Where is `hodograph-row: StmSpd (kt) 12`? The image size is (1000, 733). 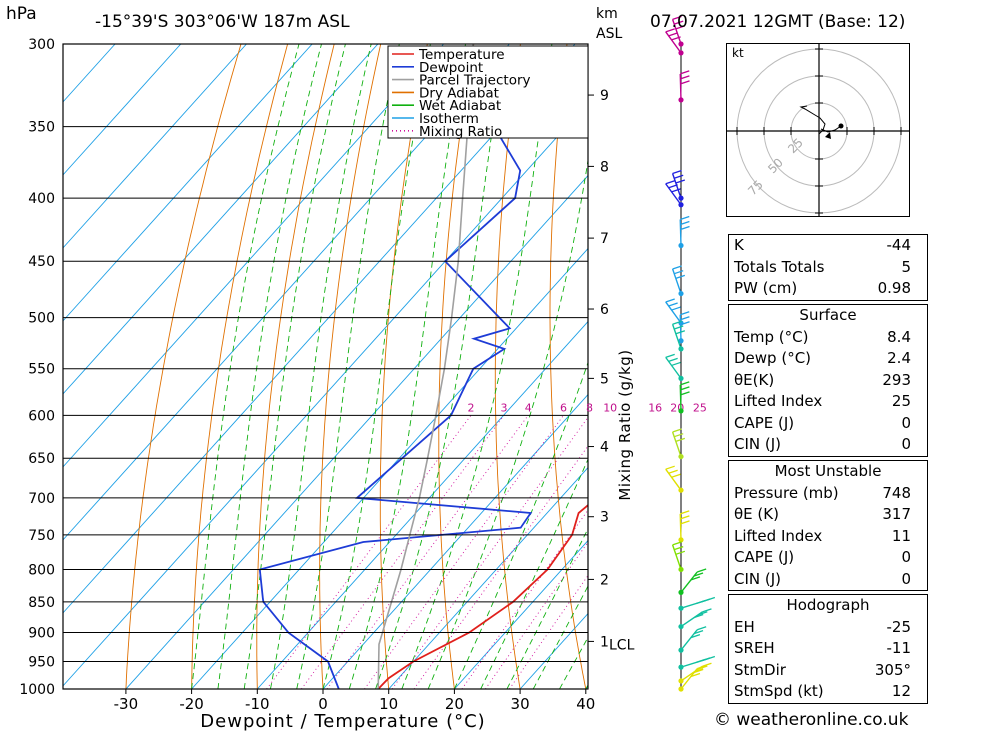
hodograph-row: StmSpd (kt) 12 is located at coordinates (822, 691).